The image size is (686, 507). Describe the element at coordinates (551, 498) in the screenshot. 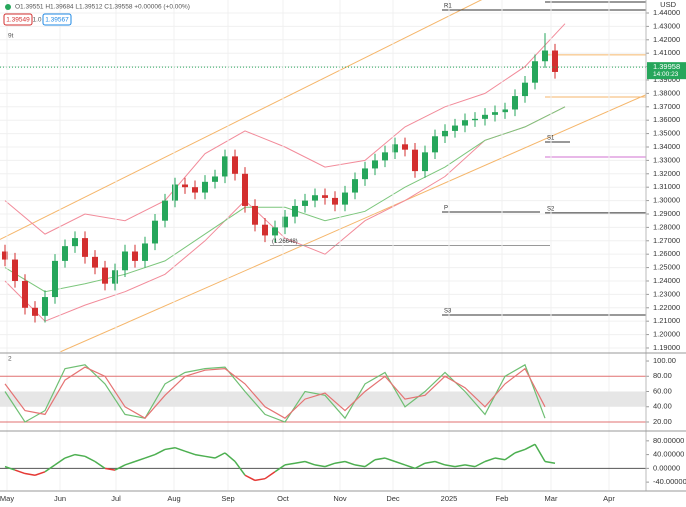

I see `x-tick-label: Mar` at that location.